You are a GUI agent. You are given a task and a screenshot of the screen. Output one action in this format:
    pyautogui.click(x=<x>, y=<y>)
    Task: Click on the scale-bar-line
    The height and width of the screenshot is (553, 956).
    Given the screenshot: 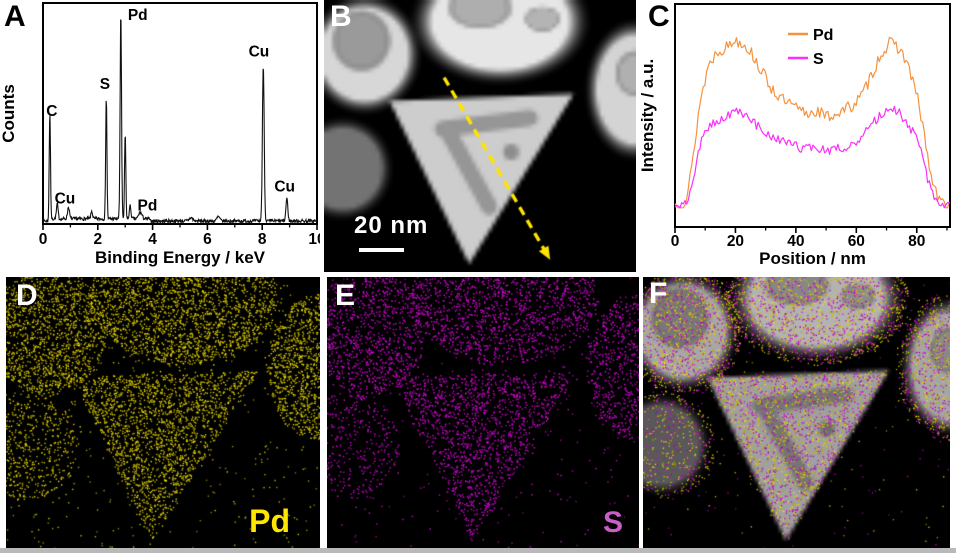 What is the action you would take?
    pyautogui.click(x=381, y=250)
    